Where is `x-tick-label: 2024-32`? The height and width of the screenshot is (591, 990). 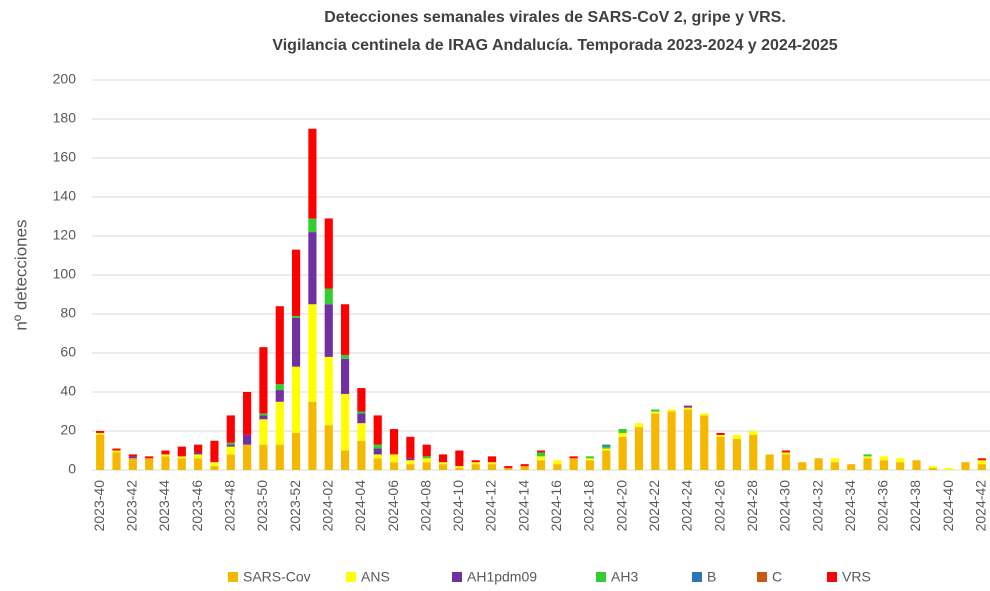 x-tick-label: 2024-32 is located at coordinates (817, 506).